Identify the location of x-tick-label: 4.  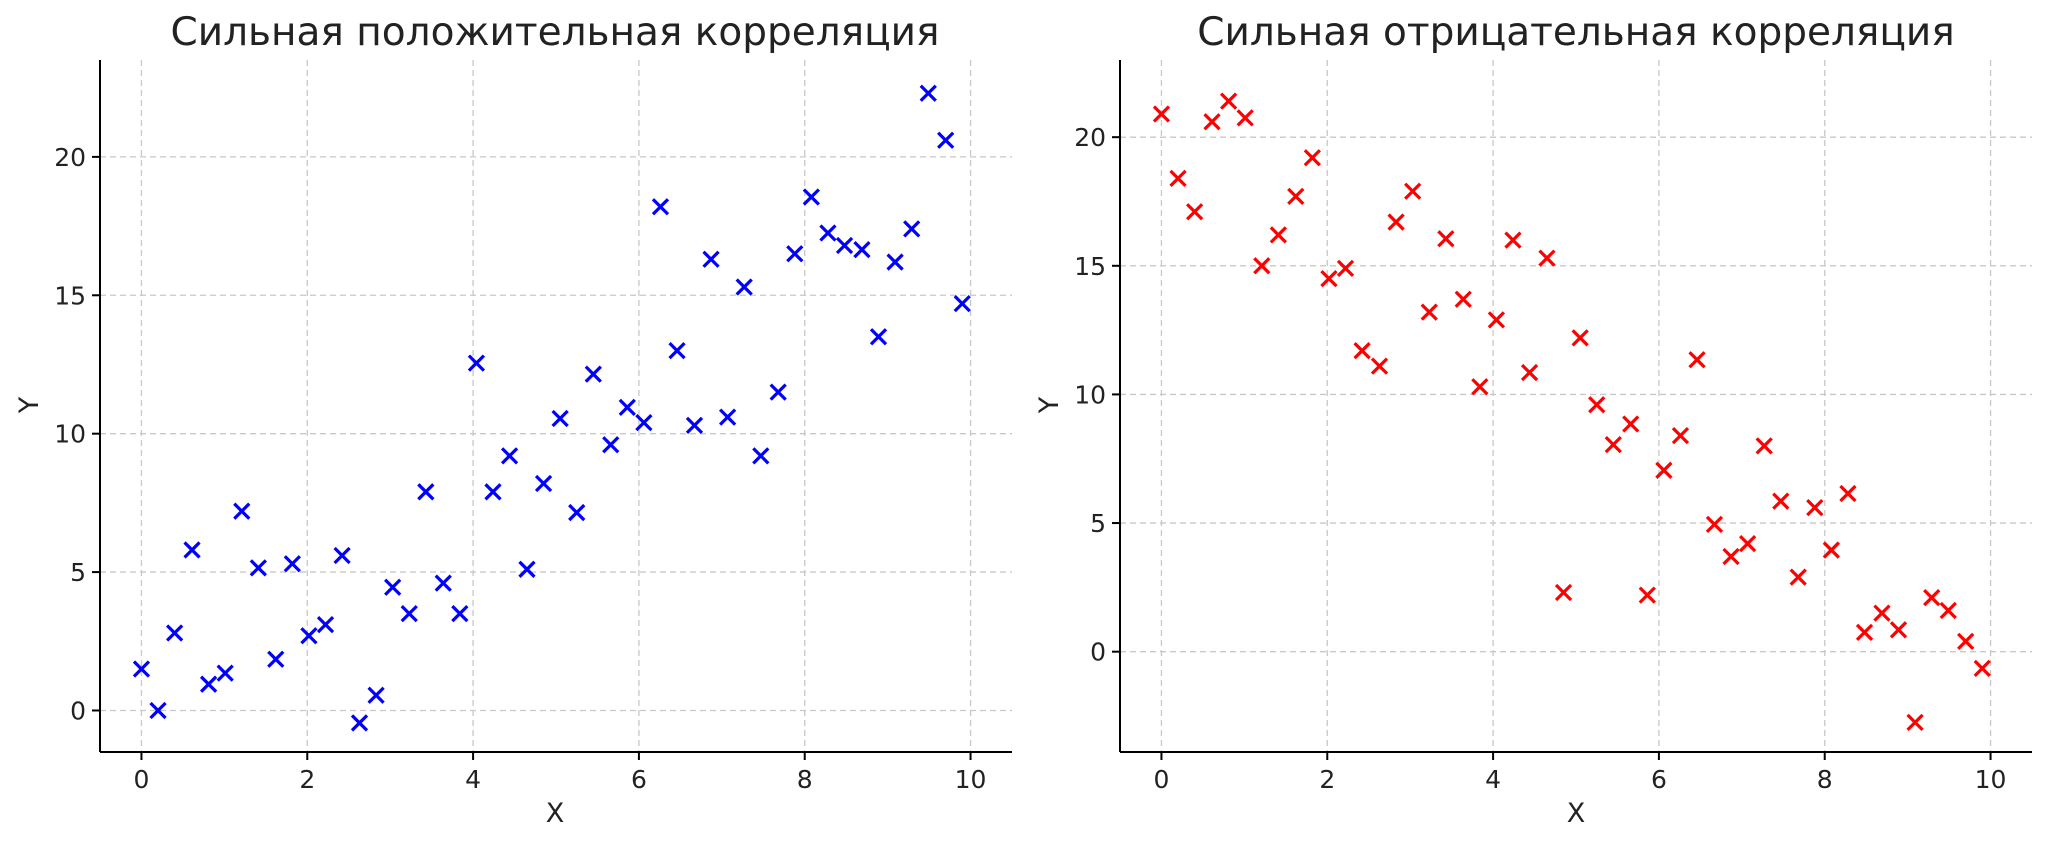
(1493, 779).